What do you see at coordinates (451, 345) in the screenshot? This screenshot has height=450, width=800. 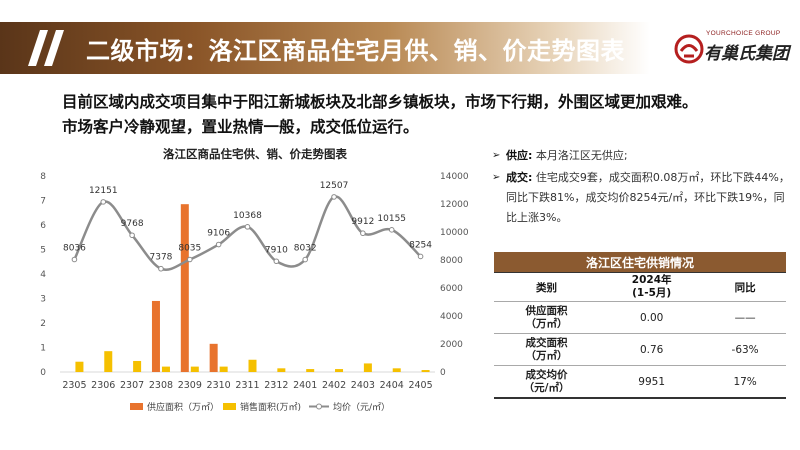 I see `right-axis-tick: 2000` at bounding box center [451, 345].